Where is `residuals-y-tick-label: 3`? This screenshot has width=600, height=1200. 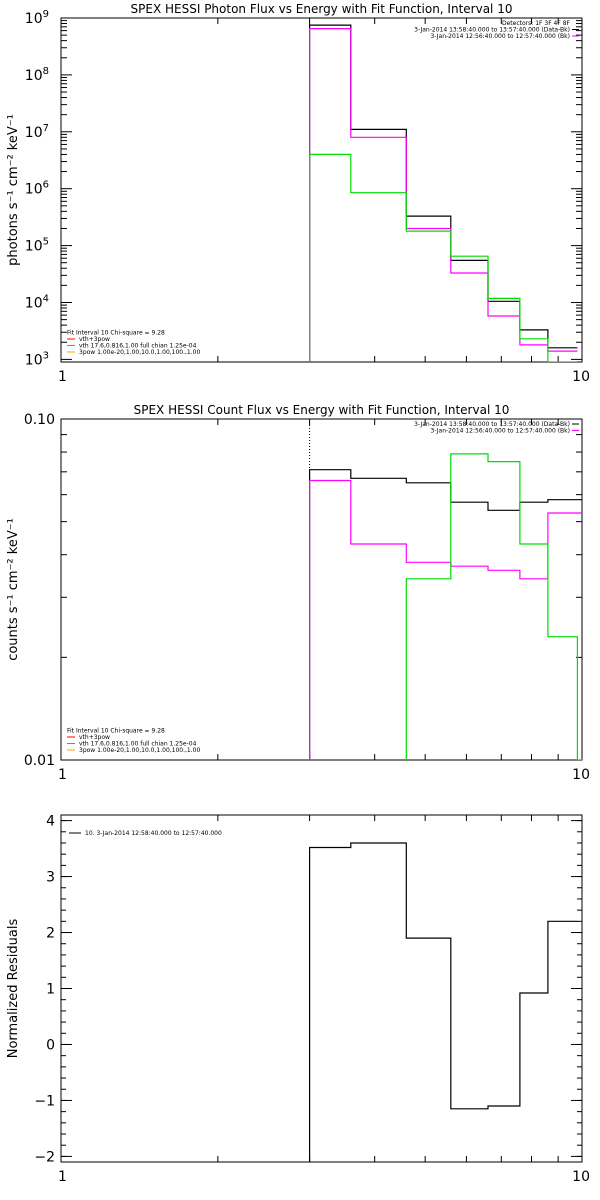 residuals-y-tick-label: 3 is located at coordinates (50, 878).